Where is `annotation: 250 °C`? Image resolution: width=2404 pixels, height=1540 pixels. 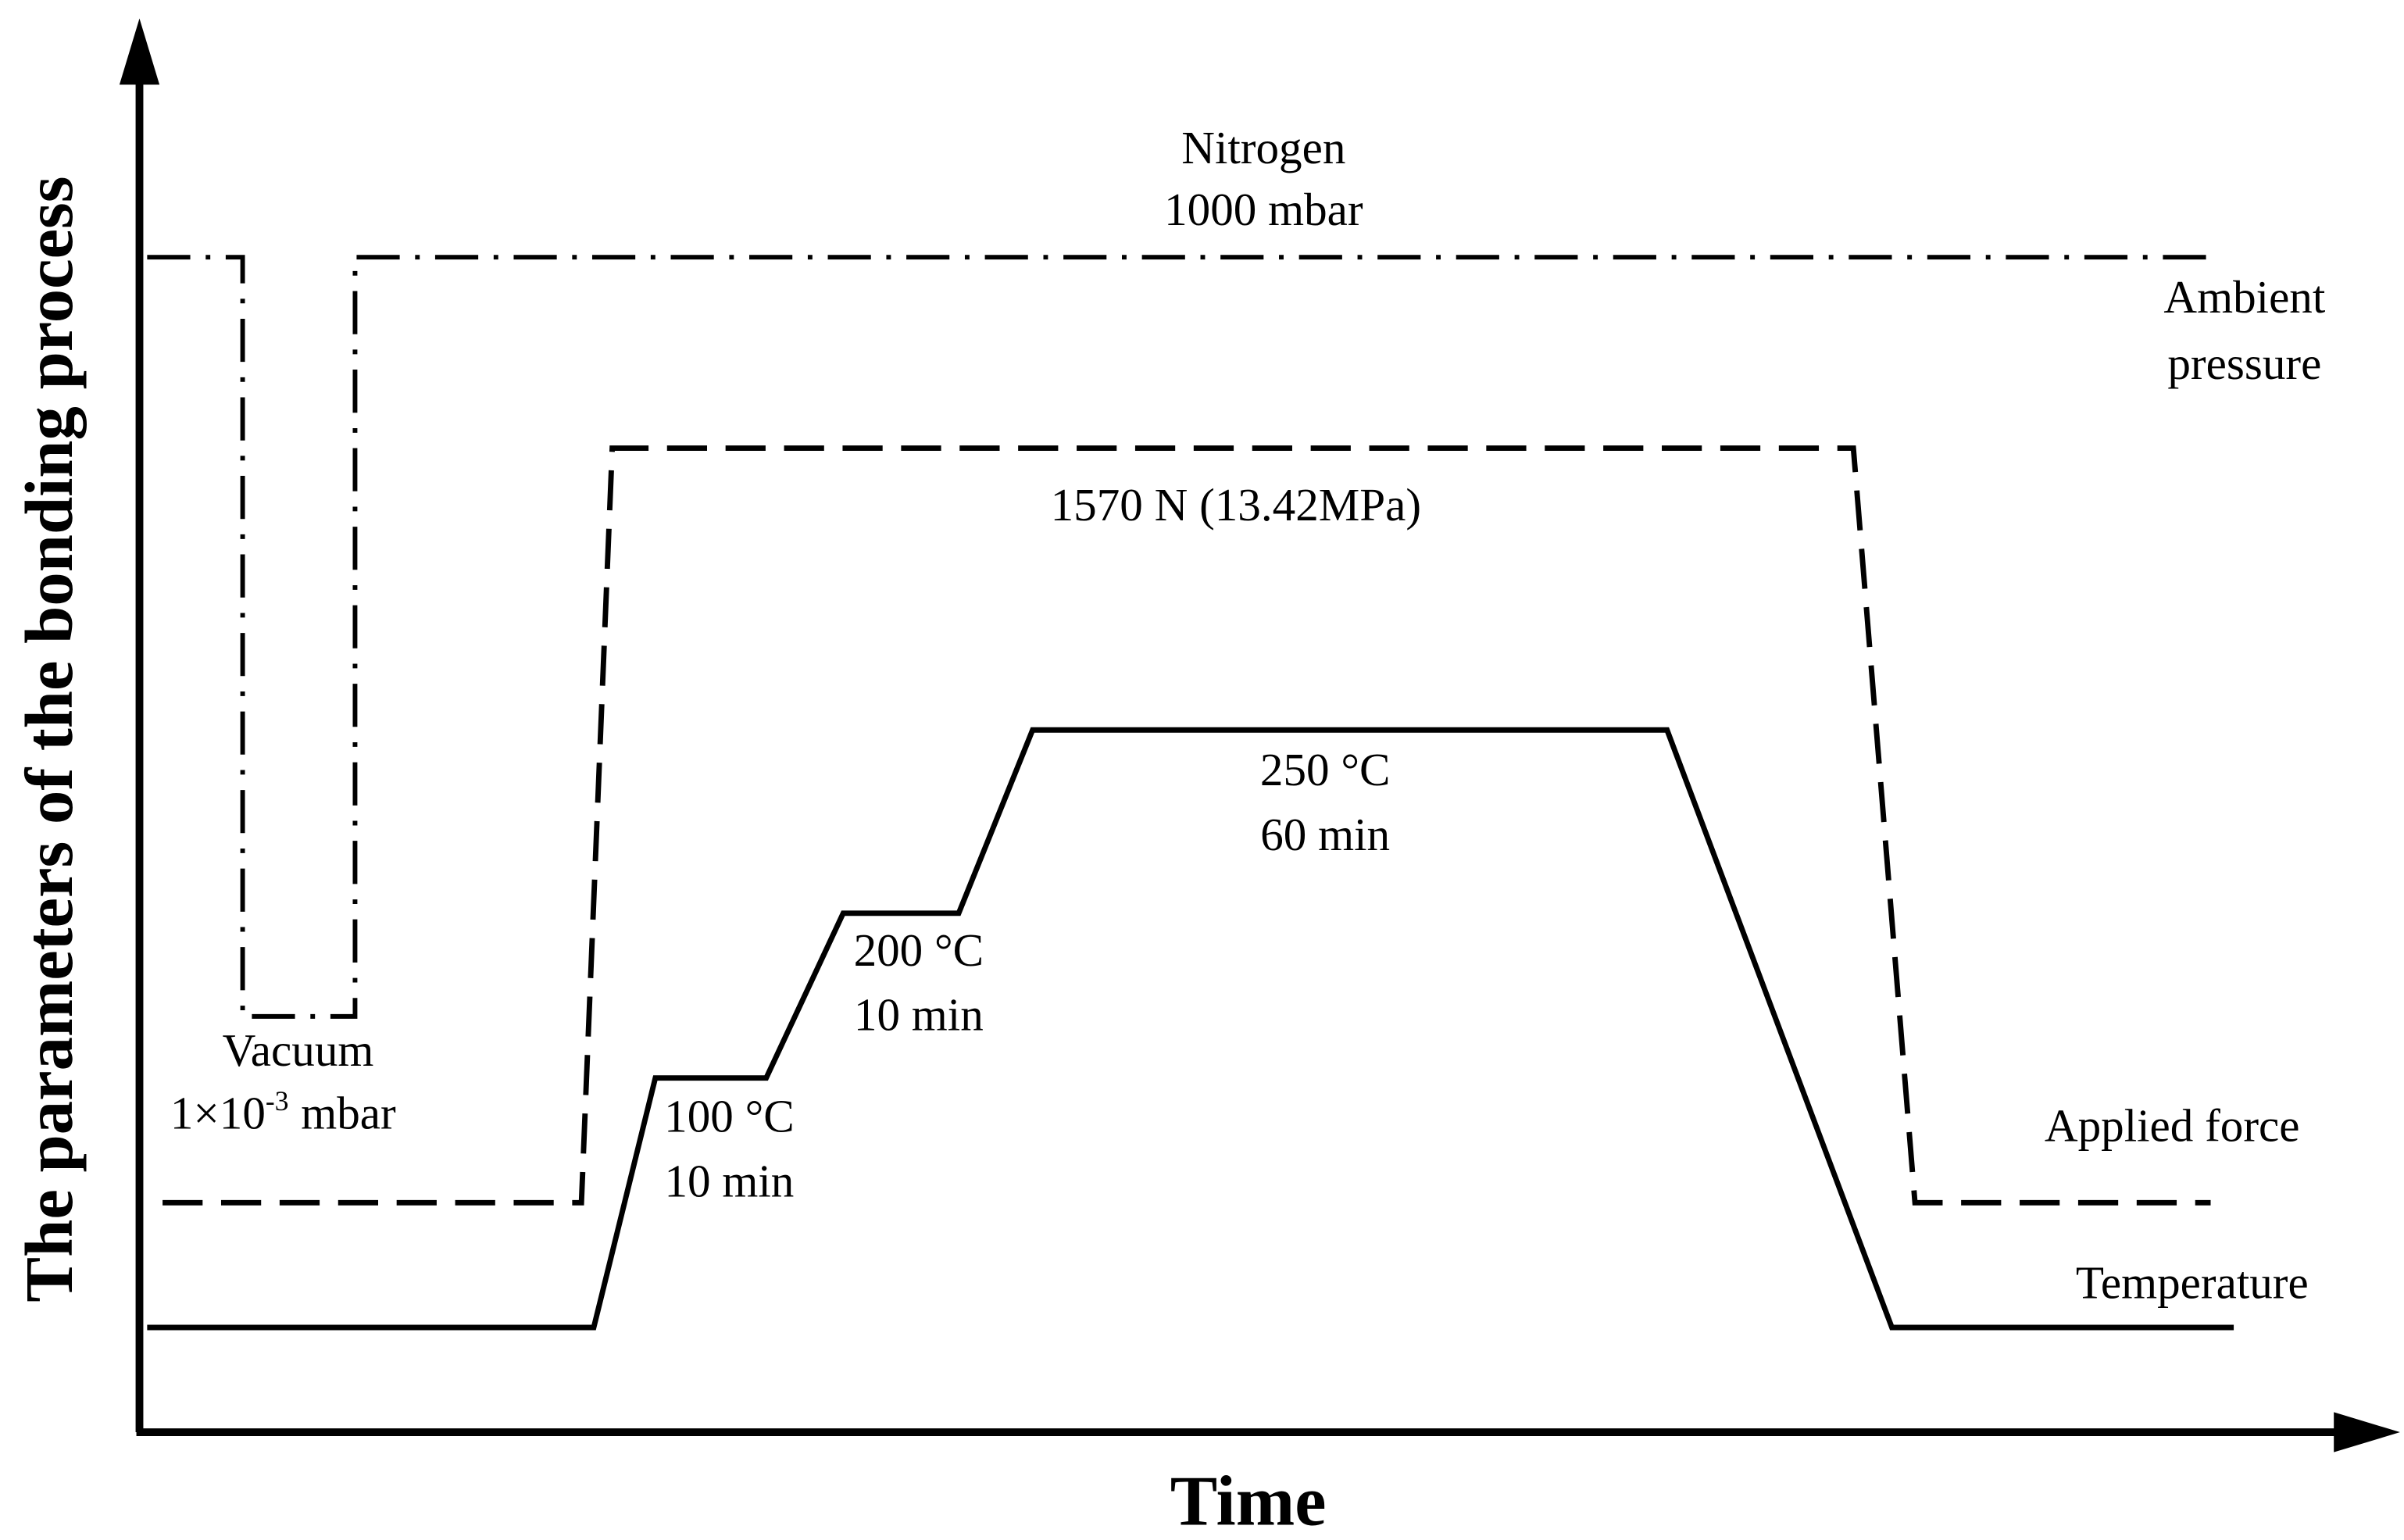
annotation: 250 °C is located at coordinates (1325, 769).